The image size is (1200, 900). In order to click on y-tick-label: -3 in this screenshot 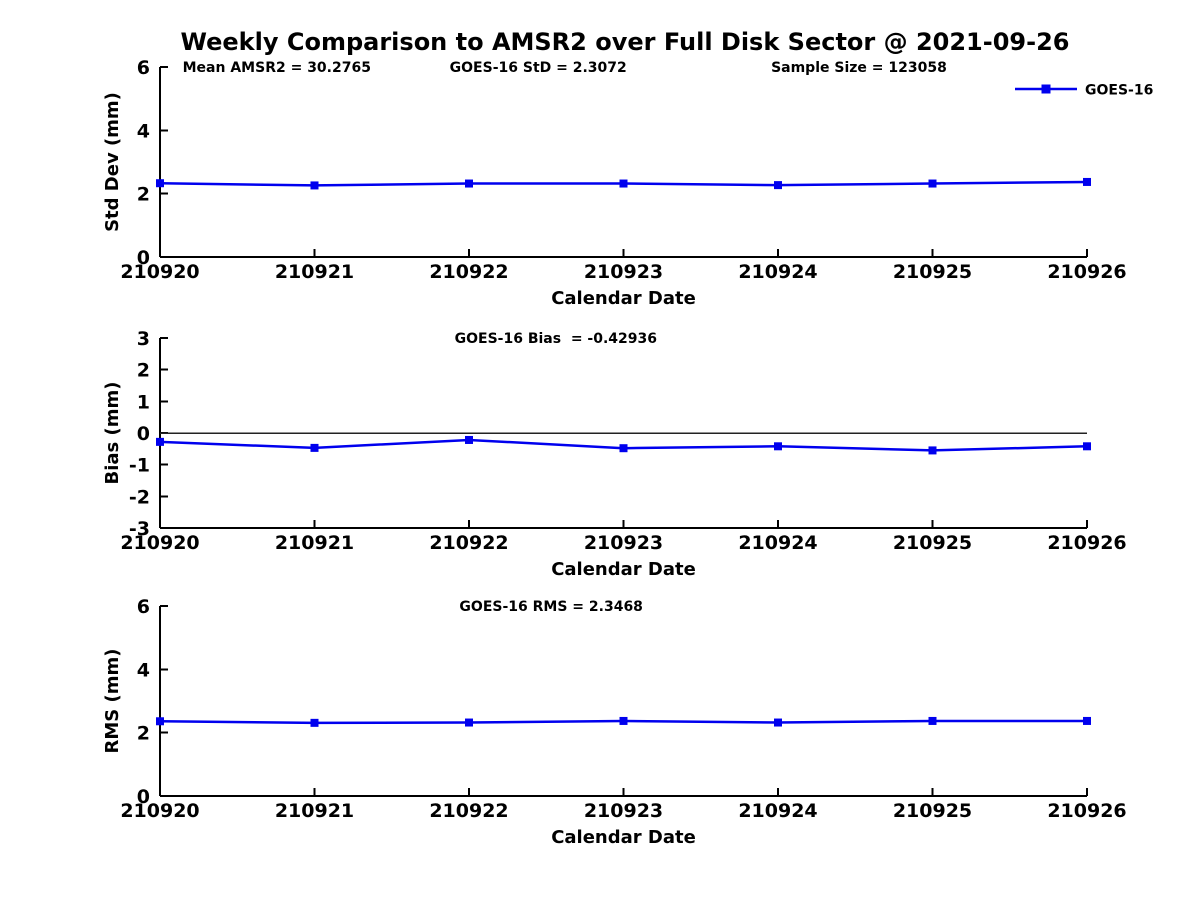, I will do `click(139, 529)`.